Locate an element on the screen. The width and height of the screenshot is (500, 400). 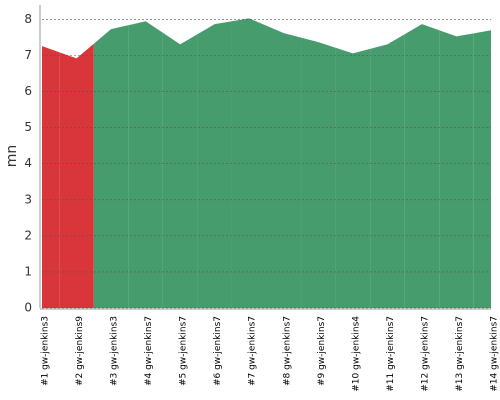
y-tick-label: 4 is located at coordinates (28, 163).